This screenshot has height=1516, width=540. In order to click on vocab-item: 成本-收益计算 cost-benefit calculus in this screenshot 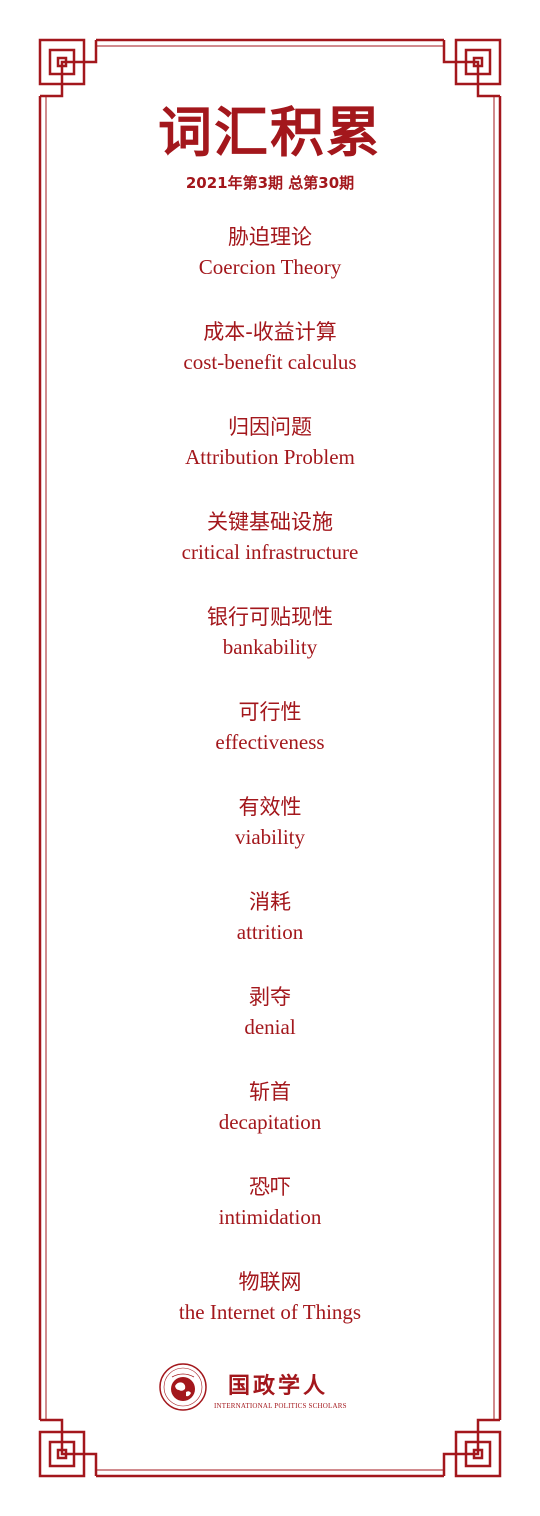, I will do `click(270, 364)`.